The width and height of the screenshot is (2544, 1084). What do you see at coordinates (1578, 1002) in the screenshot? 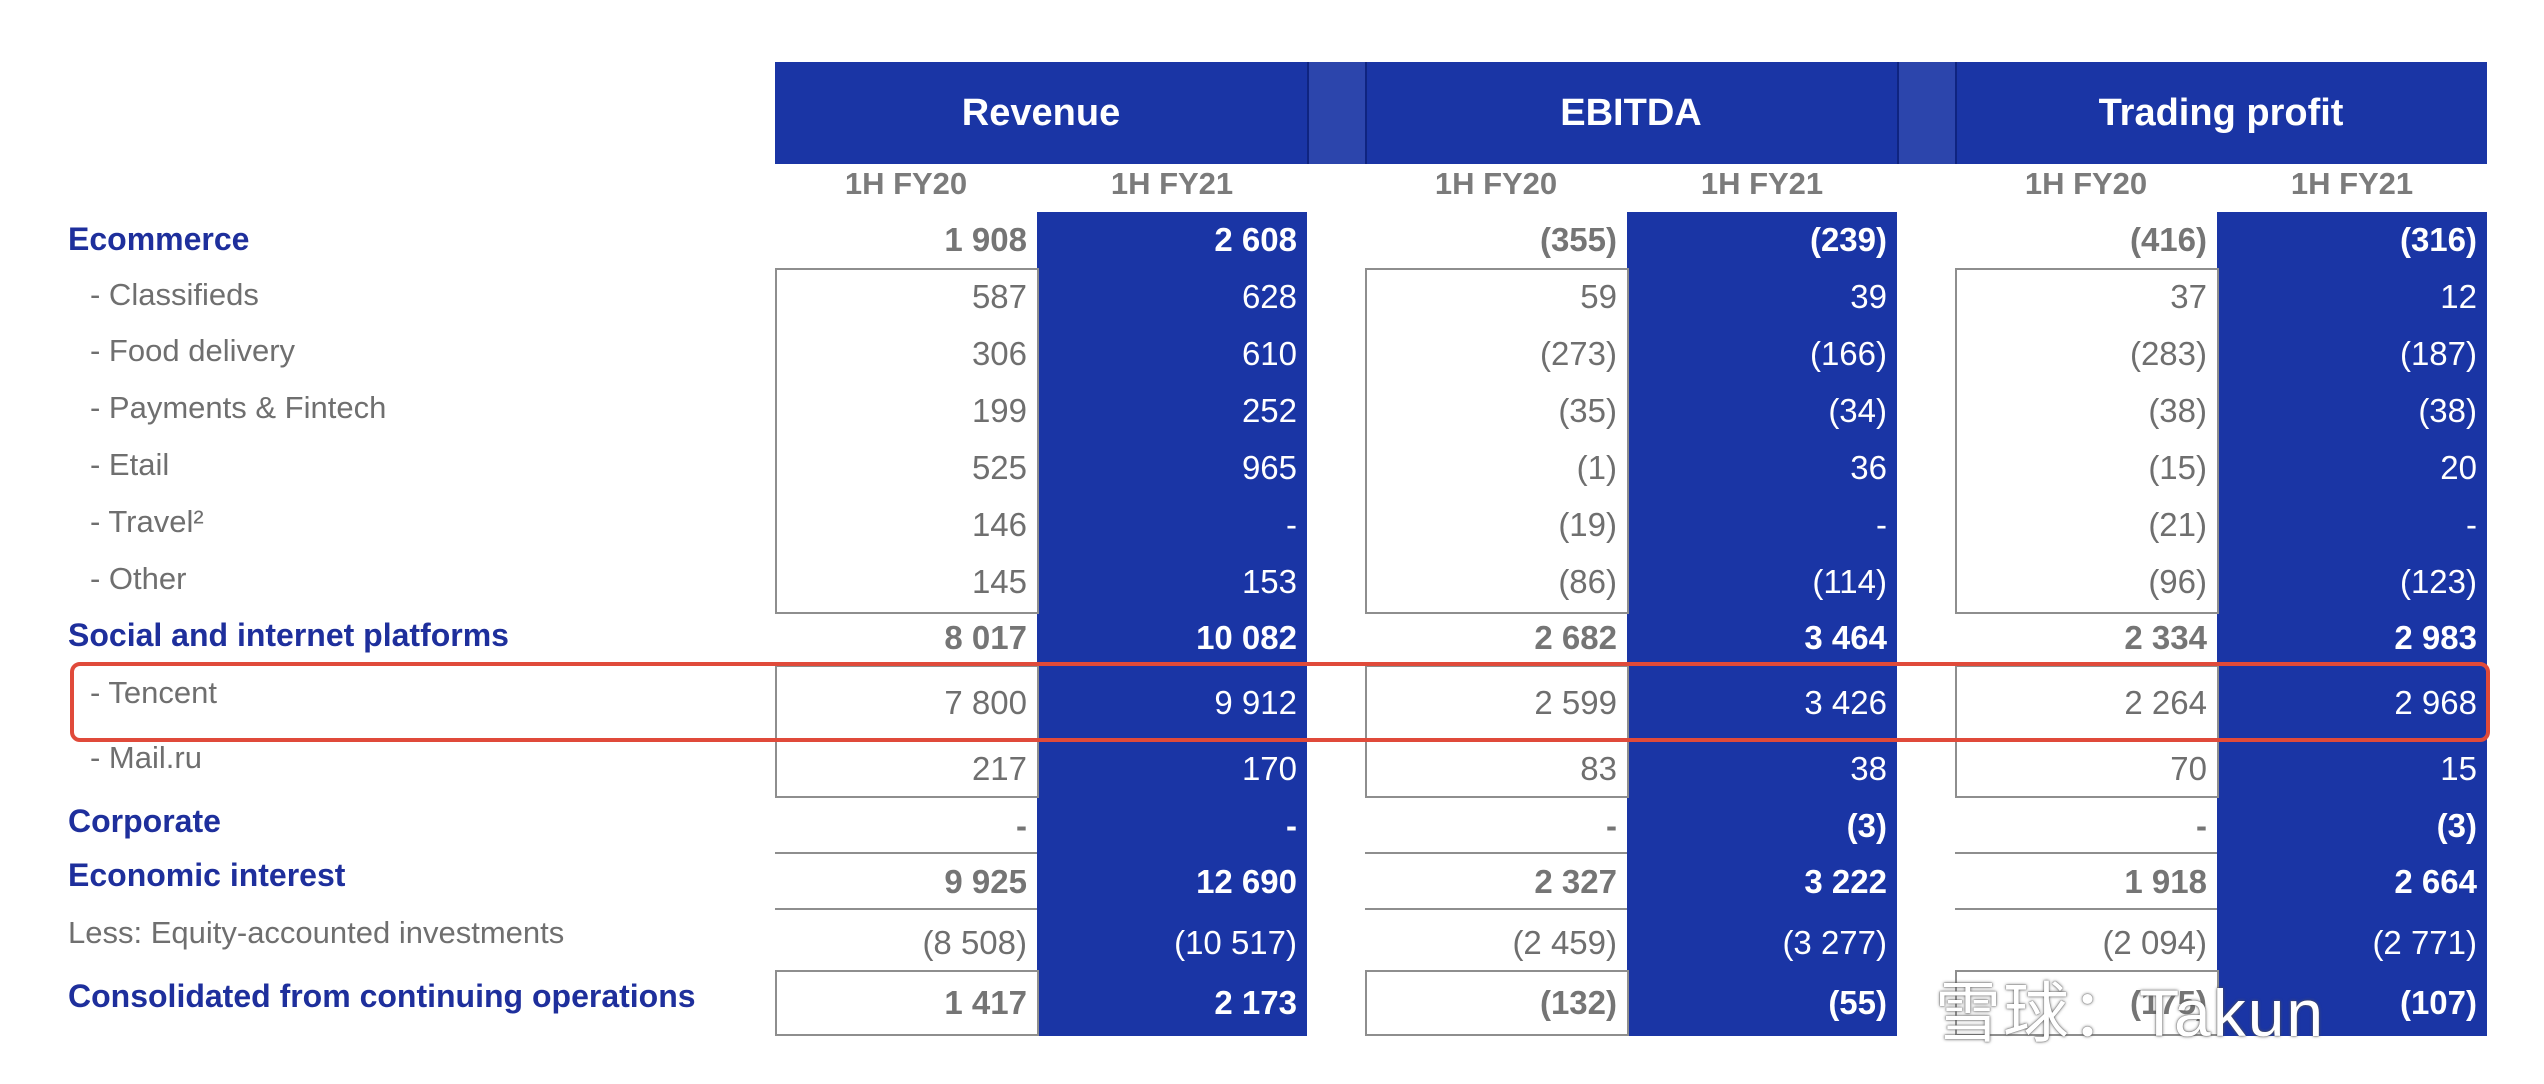
I see `table-cell: (132)` at bounding box center [1578, 1002].